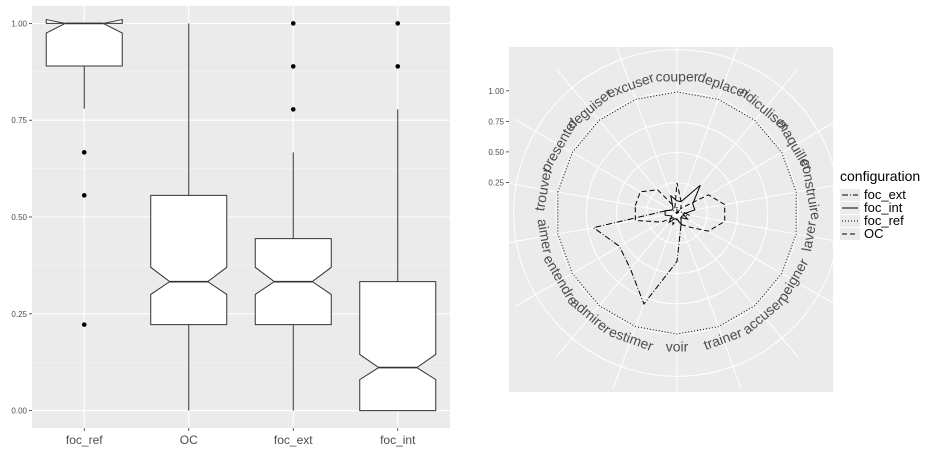 The height and width of the screenshot is (453, 936). Describe the element at coordinates (189, 440) in the screenshot. I see `x-tick-label: OC` at that location.